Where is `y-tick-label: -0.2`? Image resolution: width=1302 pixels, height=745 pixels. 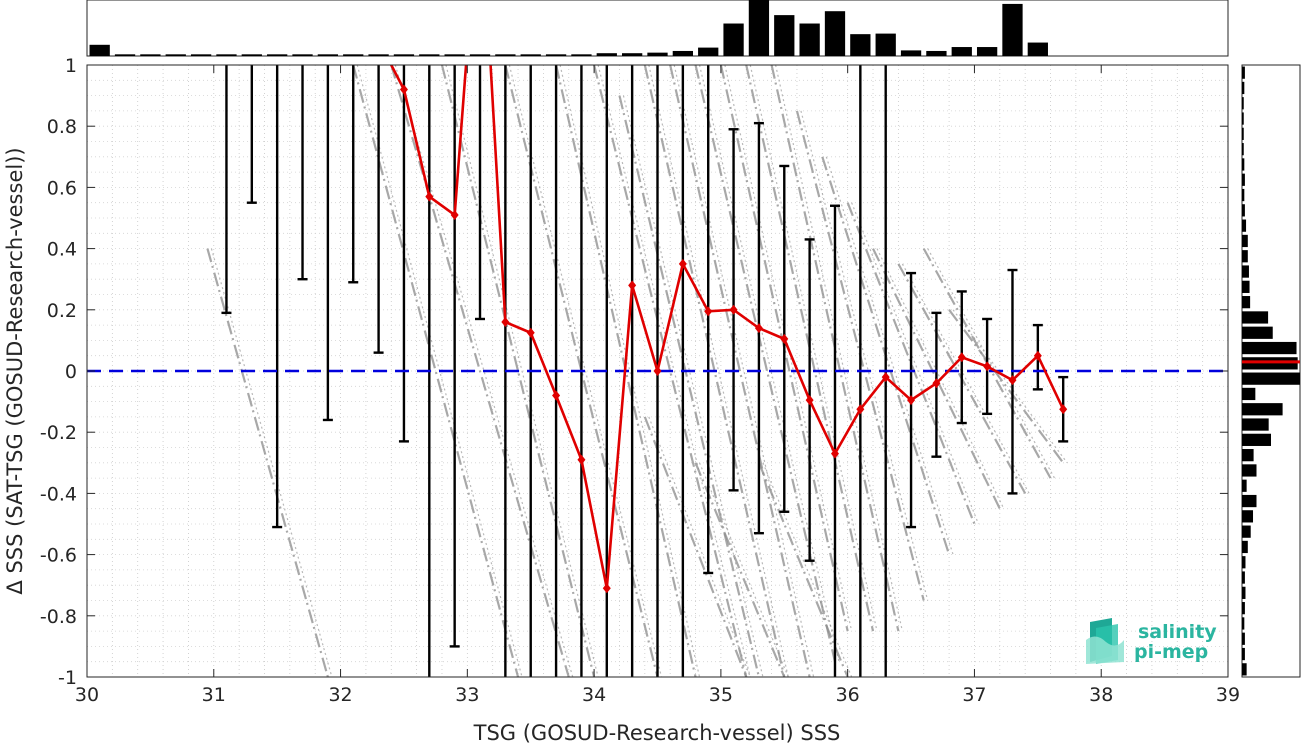 y-tick-label: -0.2 is located at coordinates (58, 433).